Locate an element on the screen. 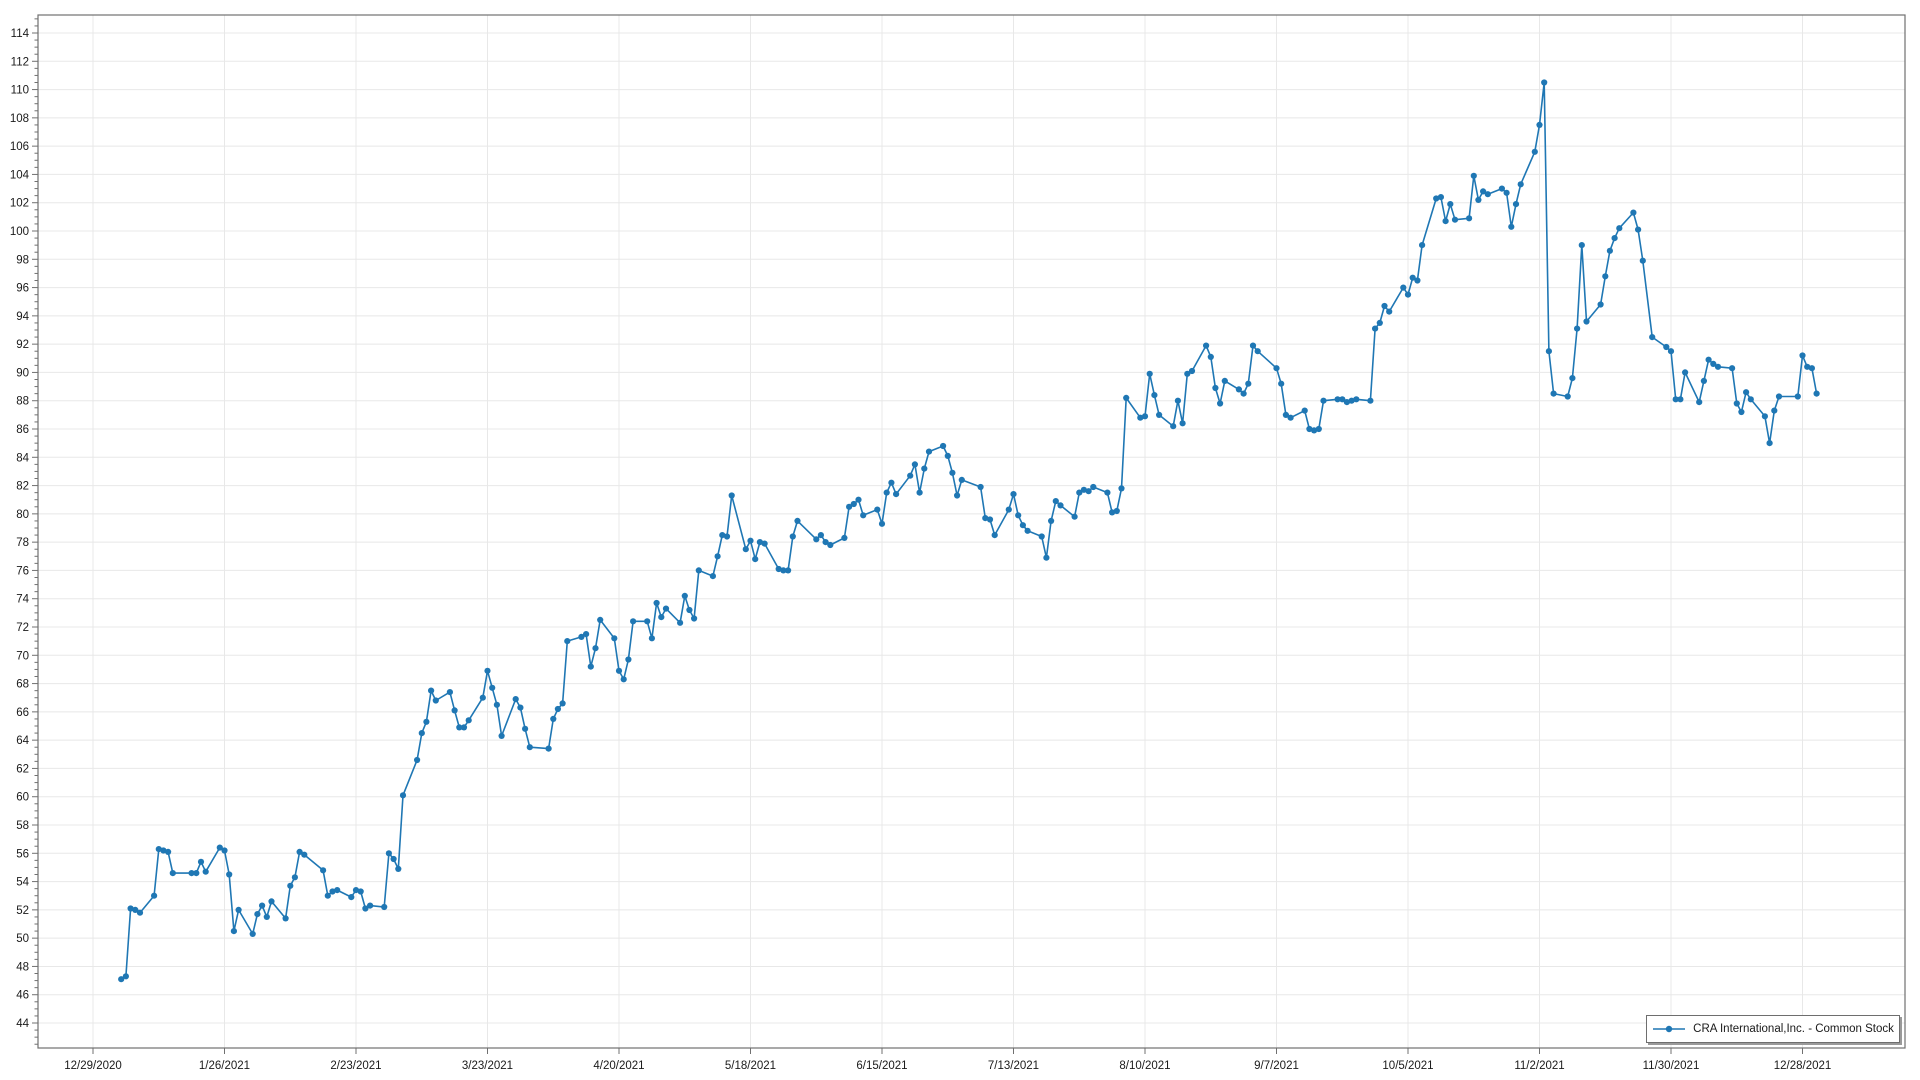  y-tick-label: 96 is located at coordinates (22, 289).